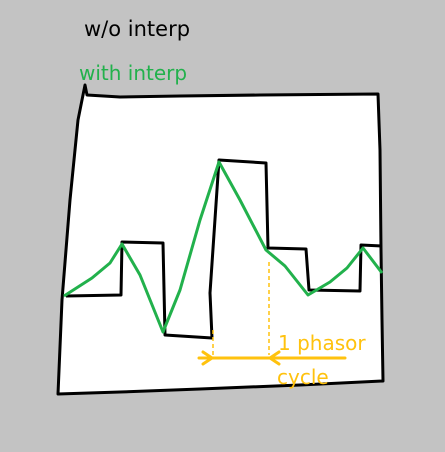 This screenshot has height=452, width=445. I want to click on phasor-cycle-label-line1: 1 phasor, so click(322, 343).